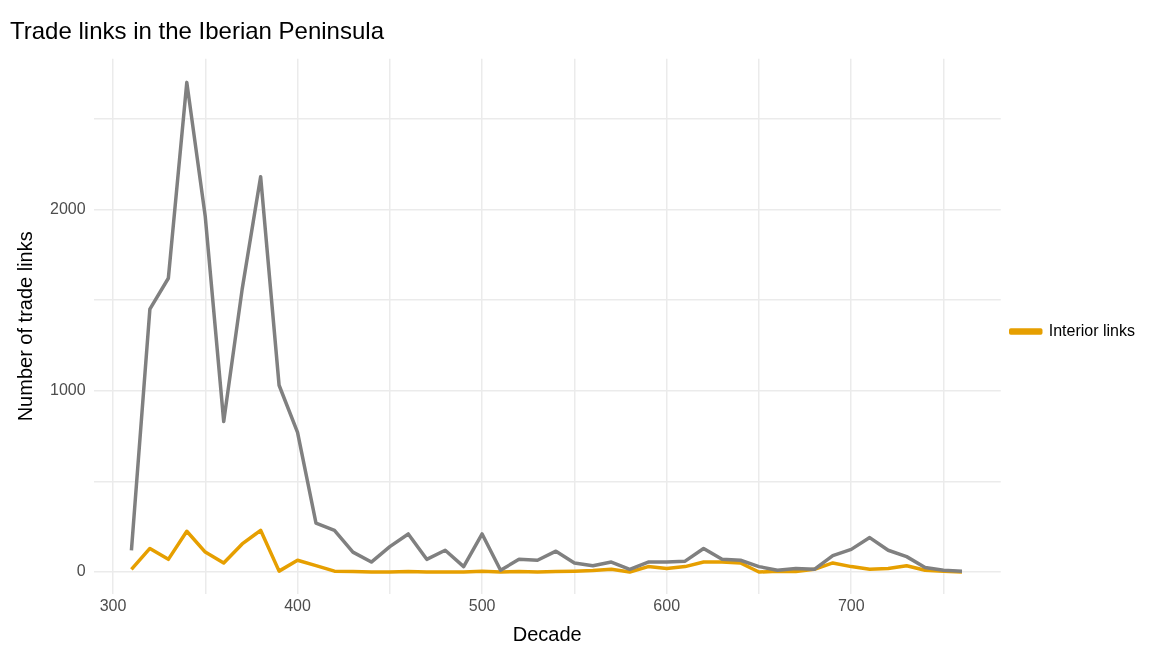  What do you see at coordinates (81, 571) in the screenshot?
I see `y-tick-label: 0` at bounding box center [81, 571].